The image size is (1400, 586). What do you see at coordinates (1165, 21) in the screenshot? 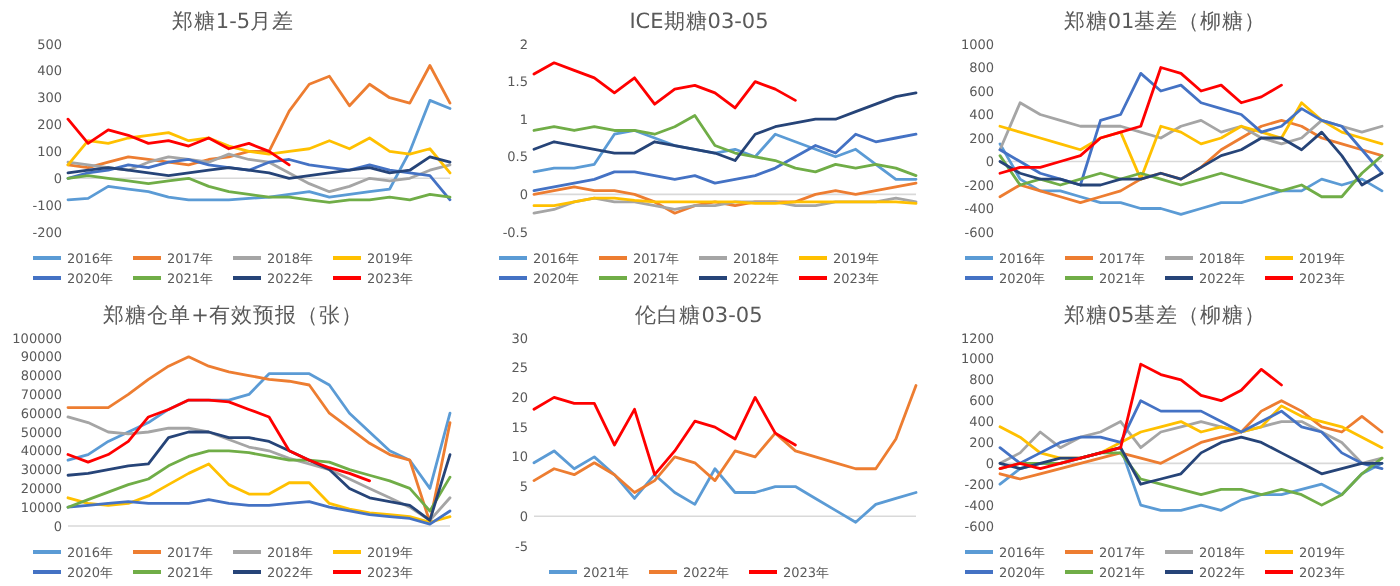
I see `chart-title: 郑糖01基差（柳糖）` at bounding box center [1165, 21].